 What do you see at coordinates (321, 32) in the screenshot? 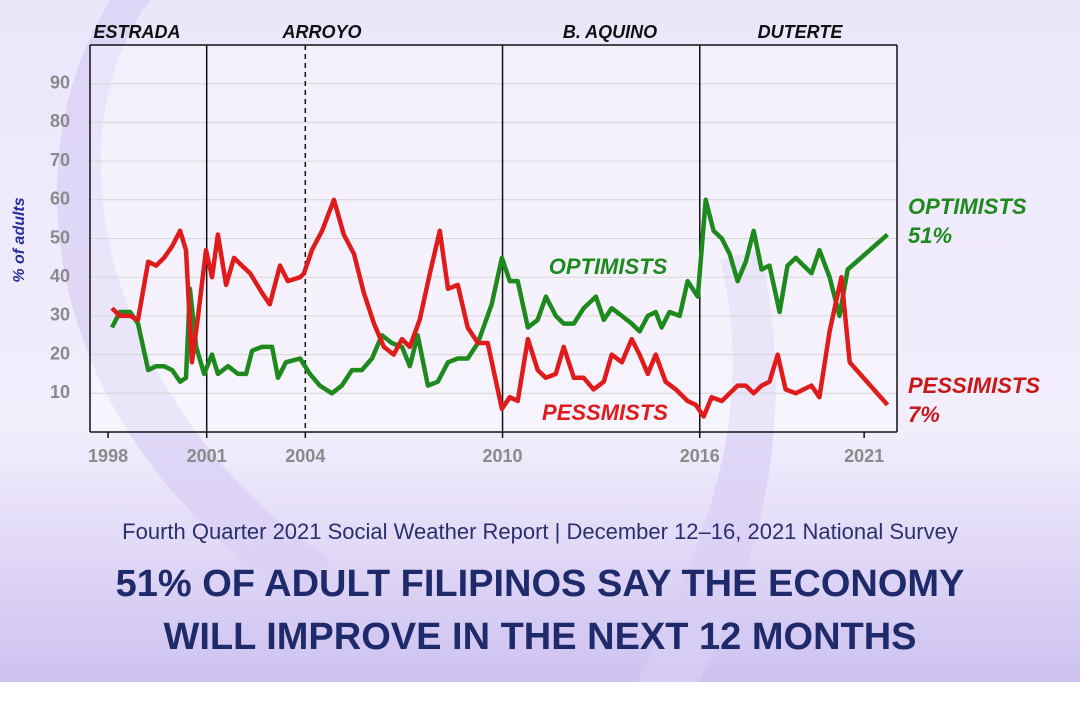
I see `period-label: ARROYO` at bounding box center [321, 32].